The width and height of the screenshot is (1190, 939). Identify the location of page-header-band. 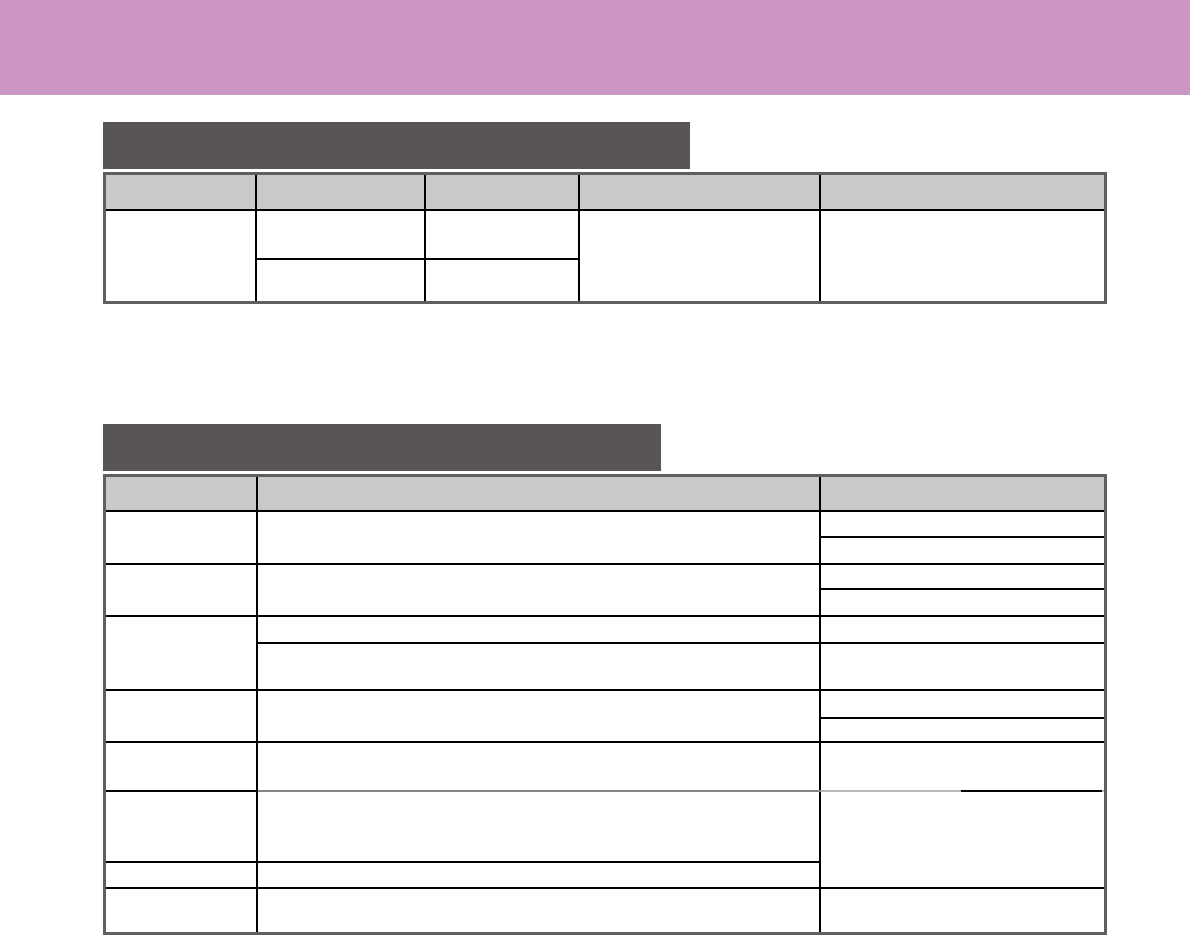
(595, 47).